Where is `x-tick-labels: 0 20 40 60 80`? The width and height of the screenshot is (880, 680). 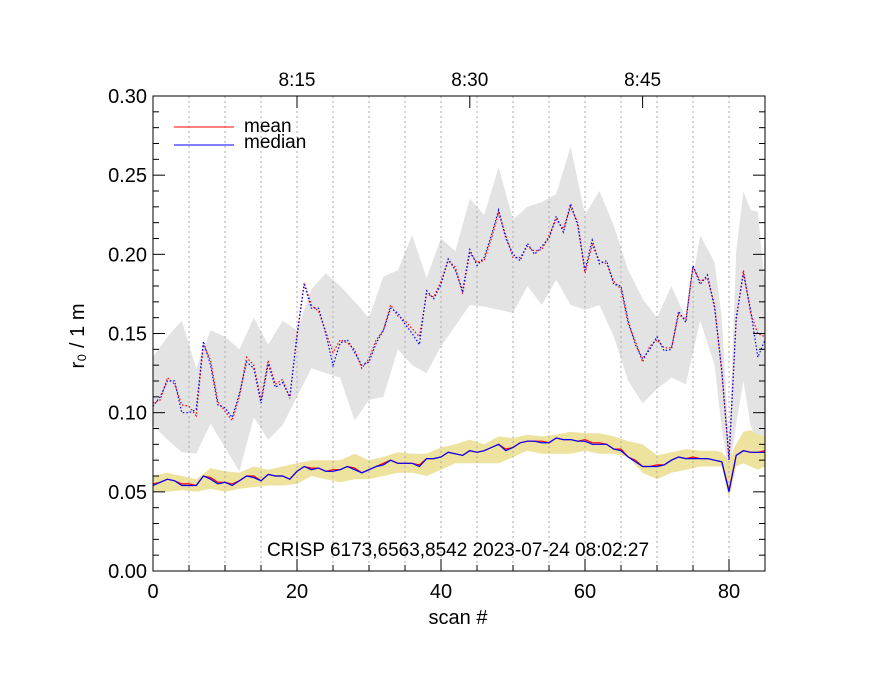
x-tick-labels: 0 20 40 60 80 is located at coordinates (443, 592).